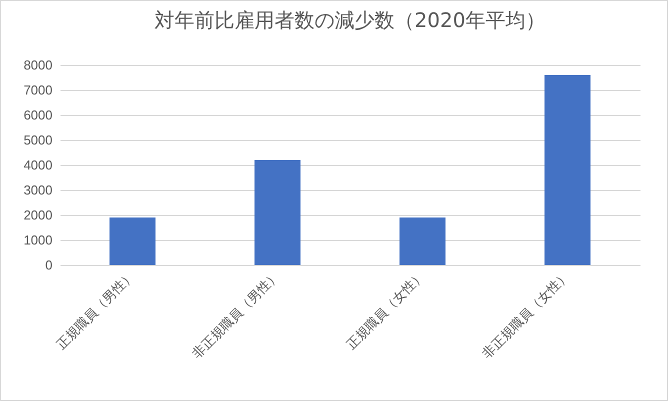  Describe the element at coordinates (237, 315) in the screenshot. I see `x-tick-label: 非正規職員（男性）` at that location.